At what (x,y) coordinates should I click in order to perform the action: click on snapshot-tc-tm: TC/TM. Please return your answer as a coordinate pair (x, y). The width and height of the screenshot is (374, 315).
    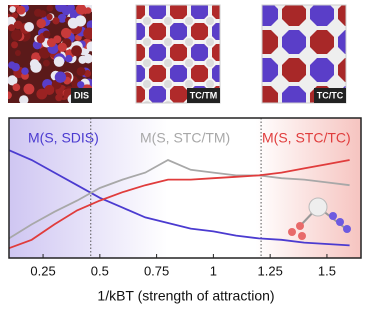
    Looking at the image, I should click on (178, 54).